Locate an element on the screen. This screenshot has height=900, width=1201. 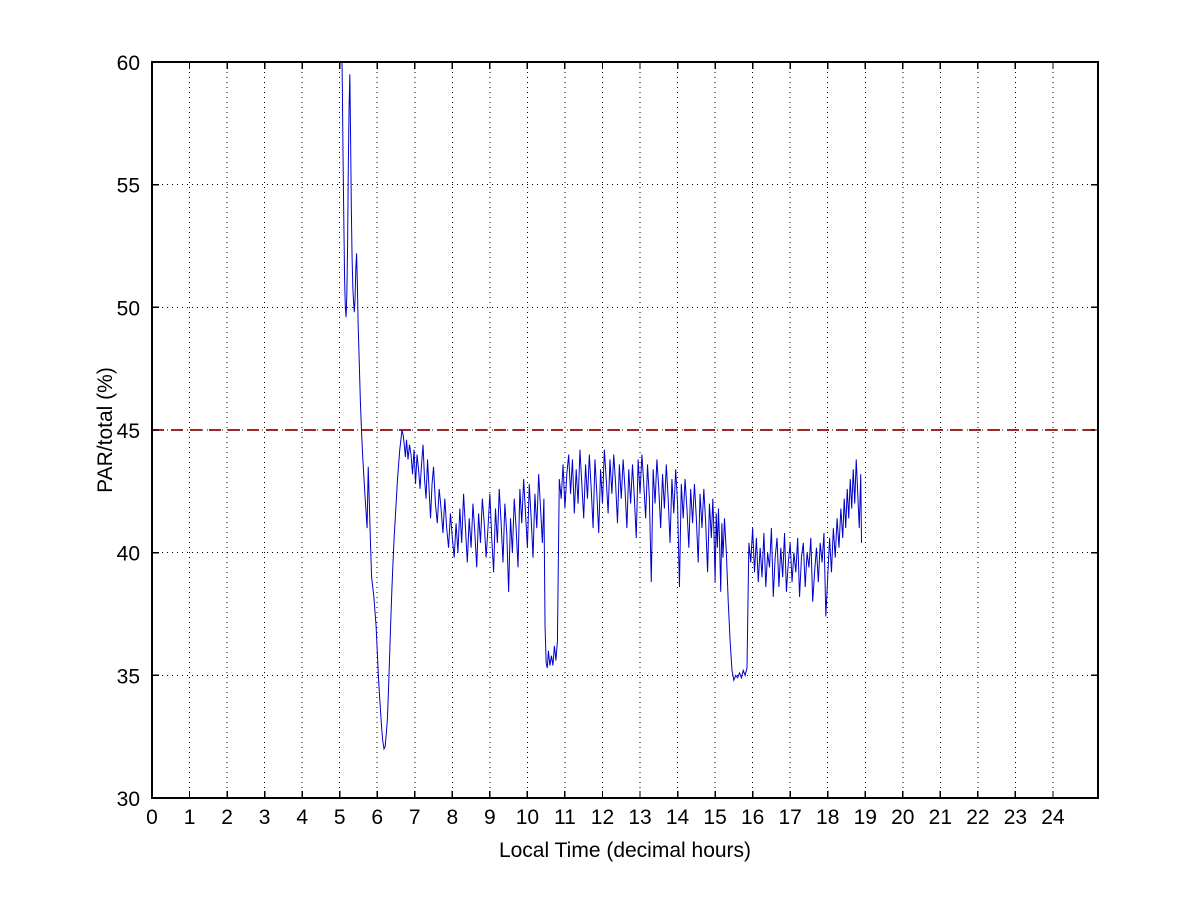
x-tick-label: 16 is located at coordinates (752, 817).